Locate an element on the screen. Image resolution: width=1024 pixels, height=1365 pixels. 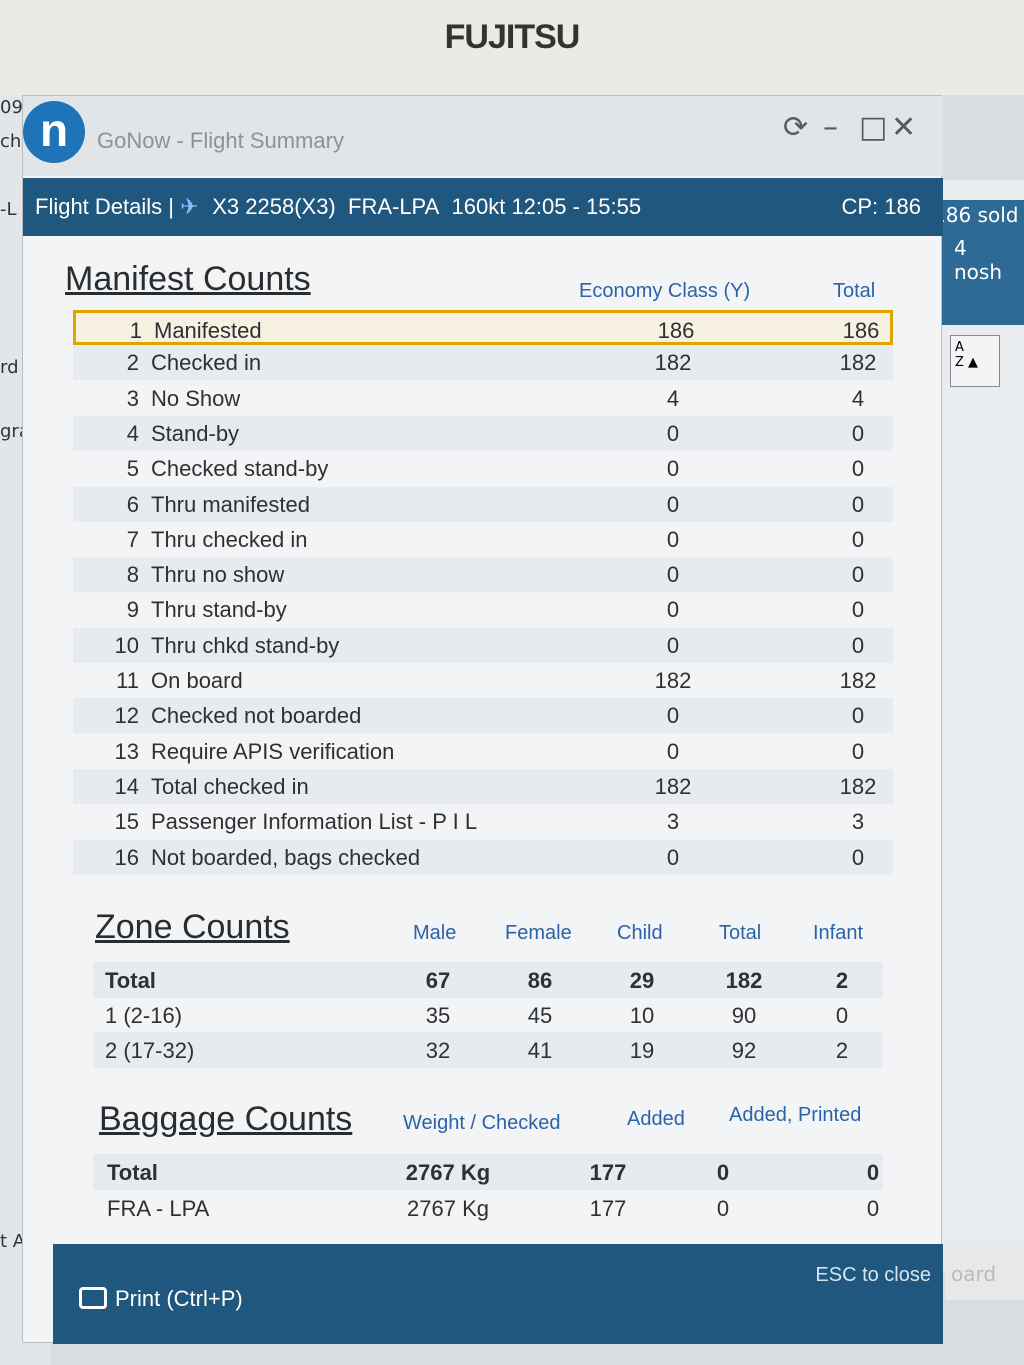
manifest-row: 16 Not boarded, bags checked 0 0 is located at coordinates (483, 857).